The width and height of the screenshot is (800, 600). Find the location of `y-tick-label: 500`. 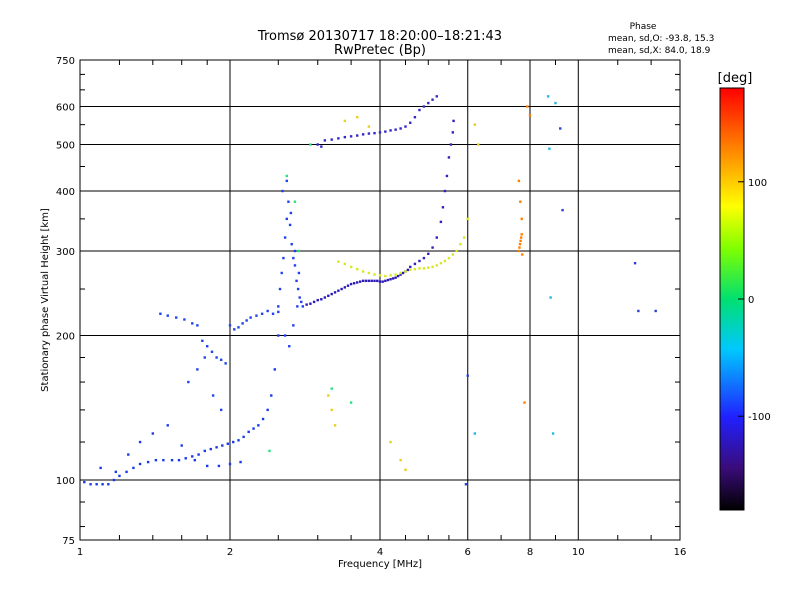

y-tick-label: 500 is located at coordinates (65, 146).